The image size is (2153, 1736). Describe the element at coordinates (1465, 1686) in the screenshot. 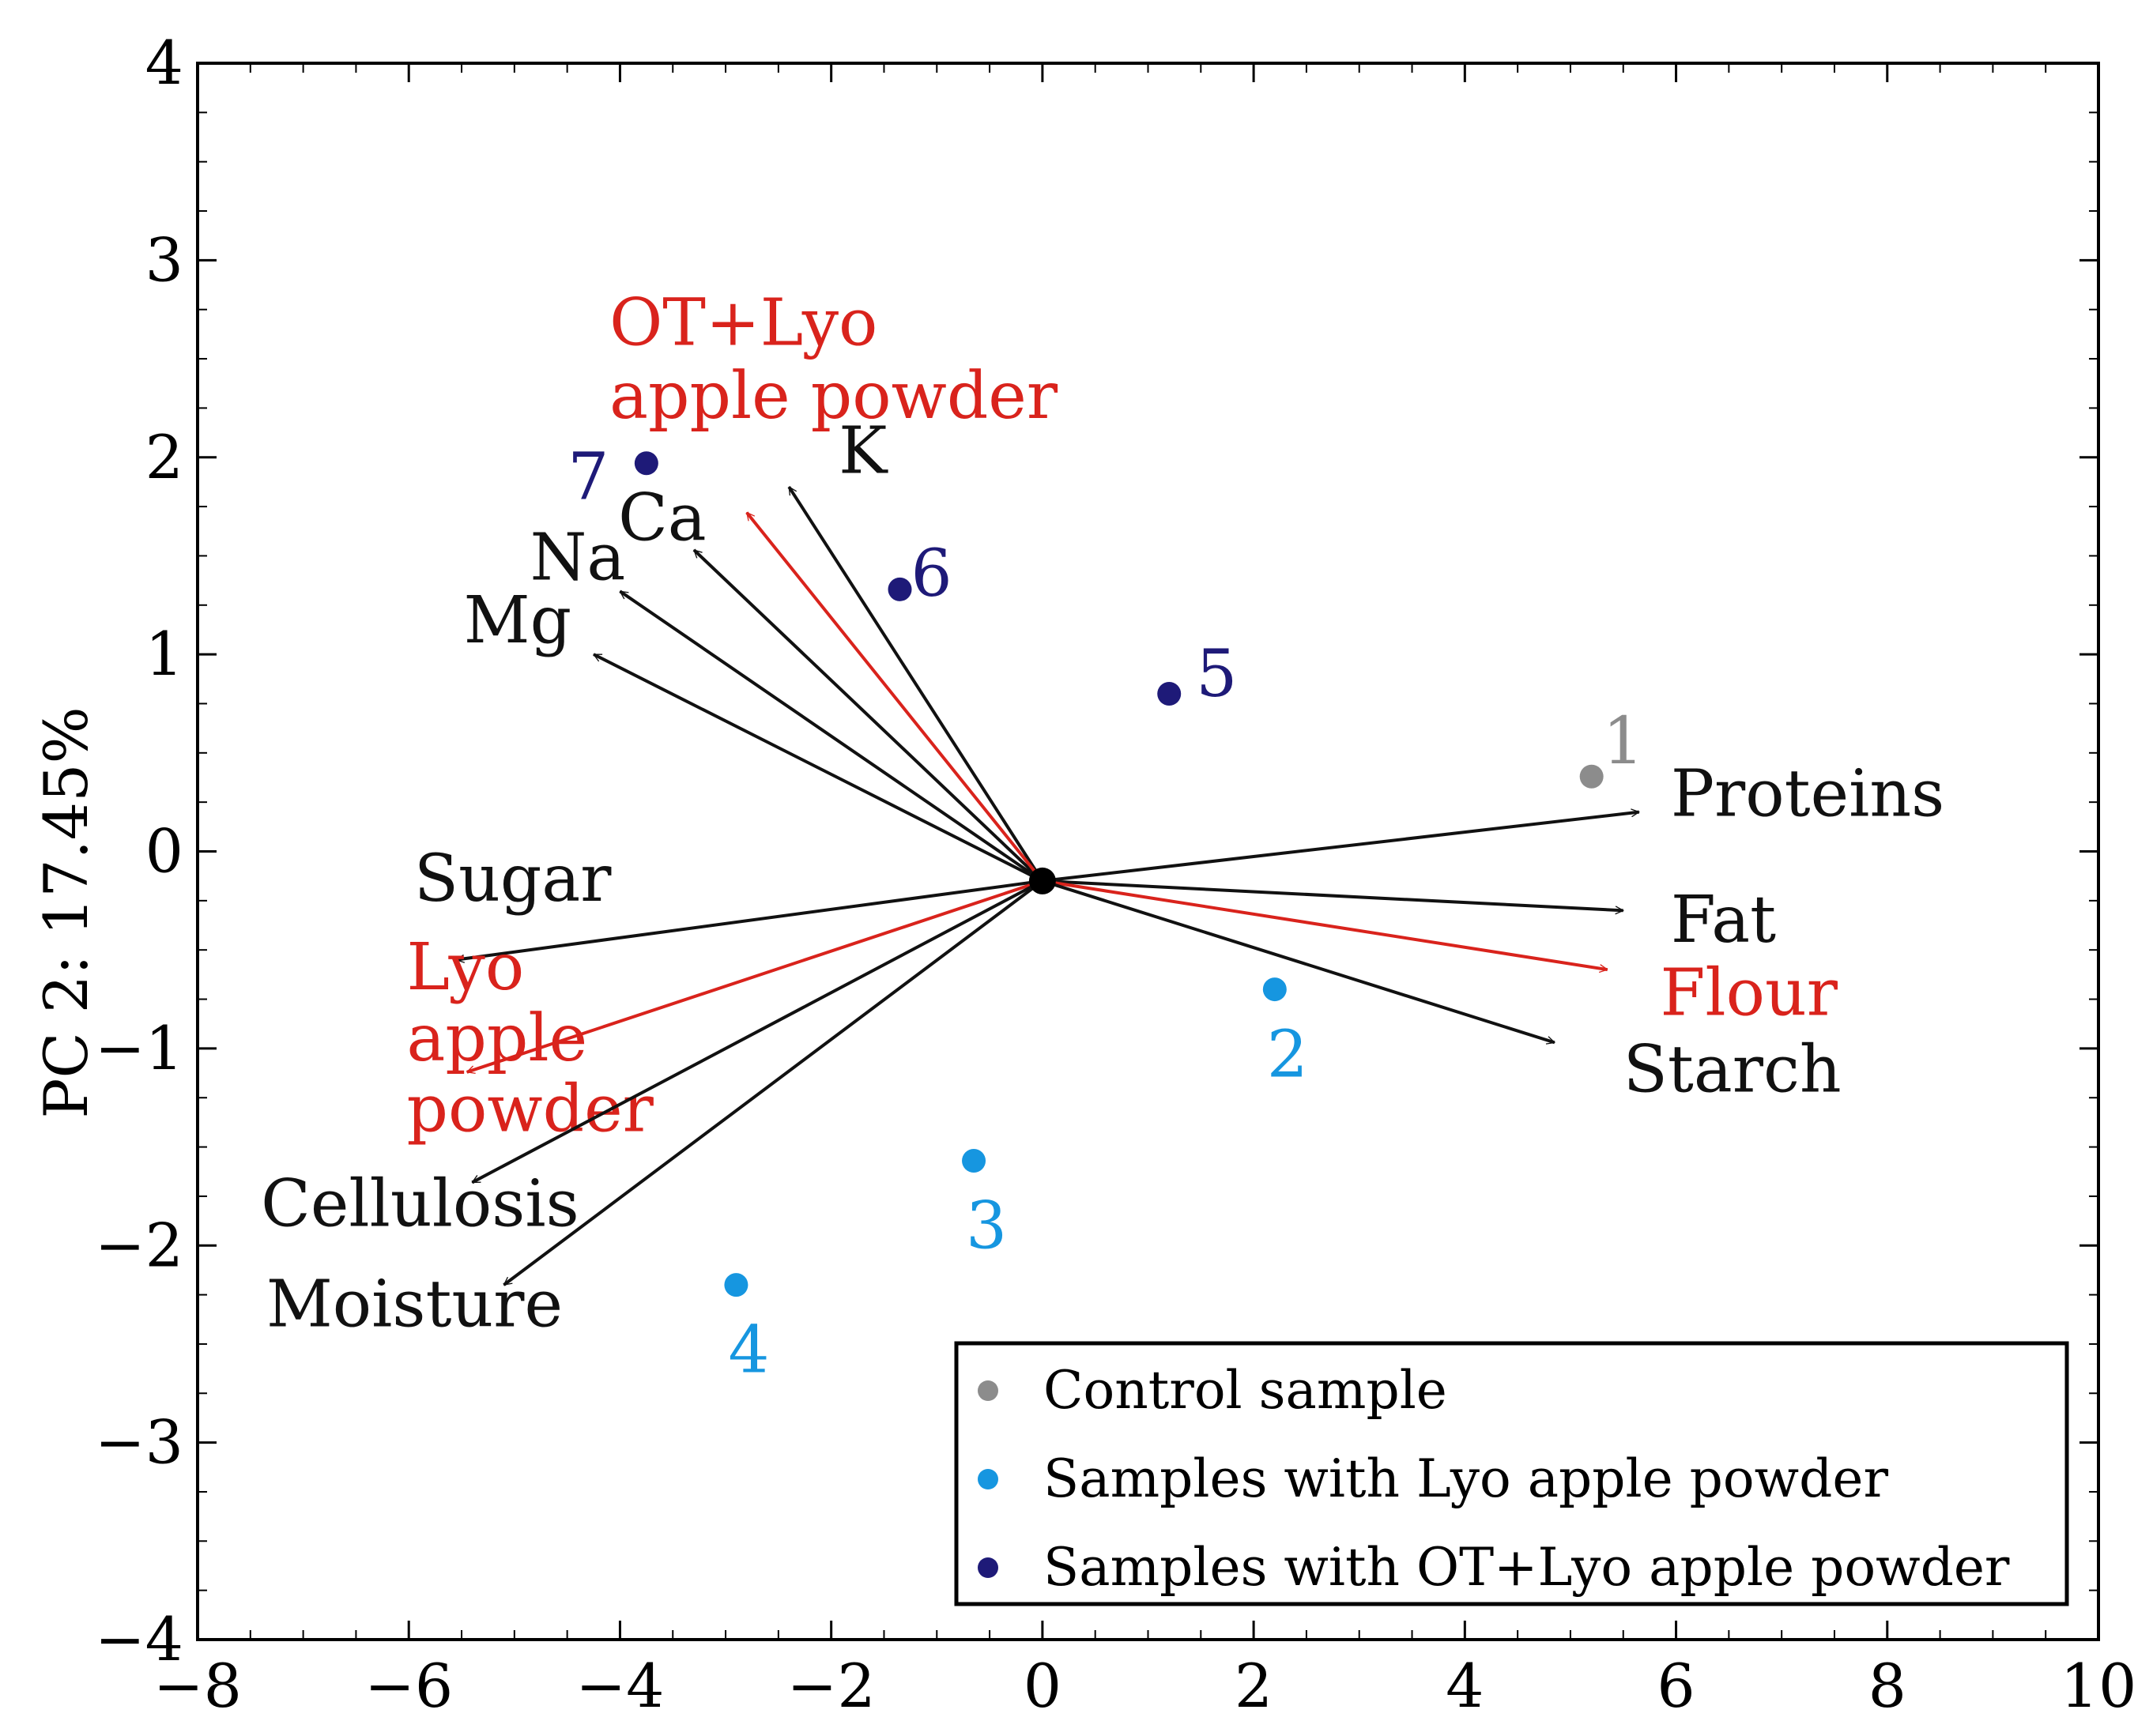

I see `x-tick-label: 4` at that location.